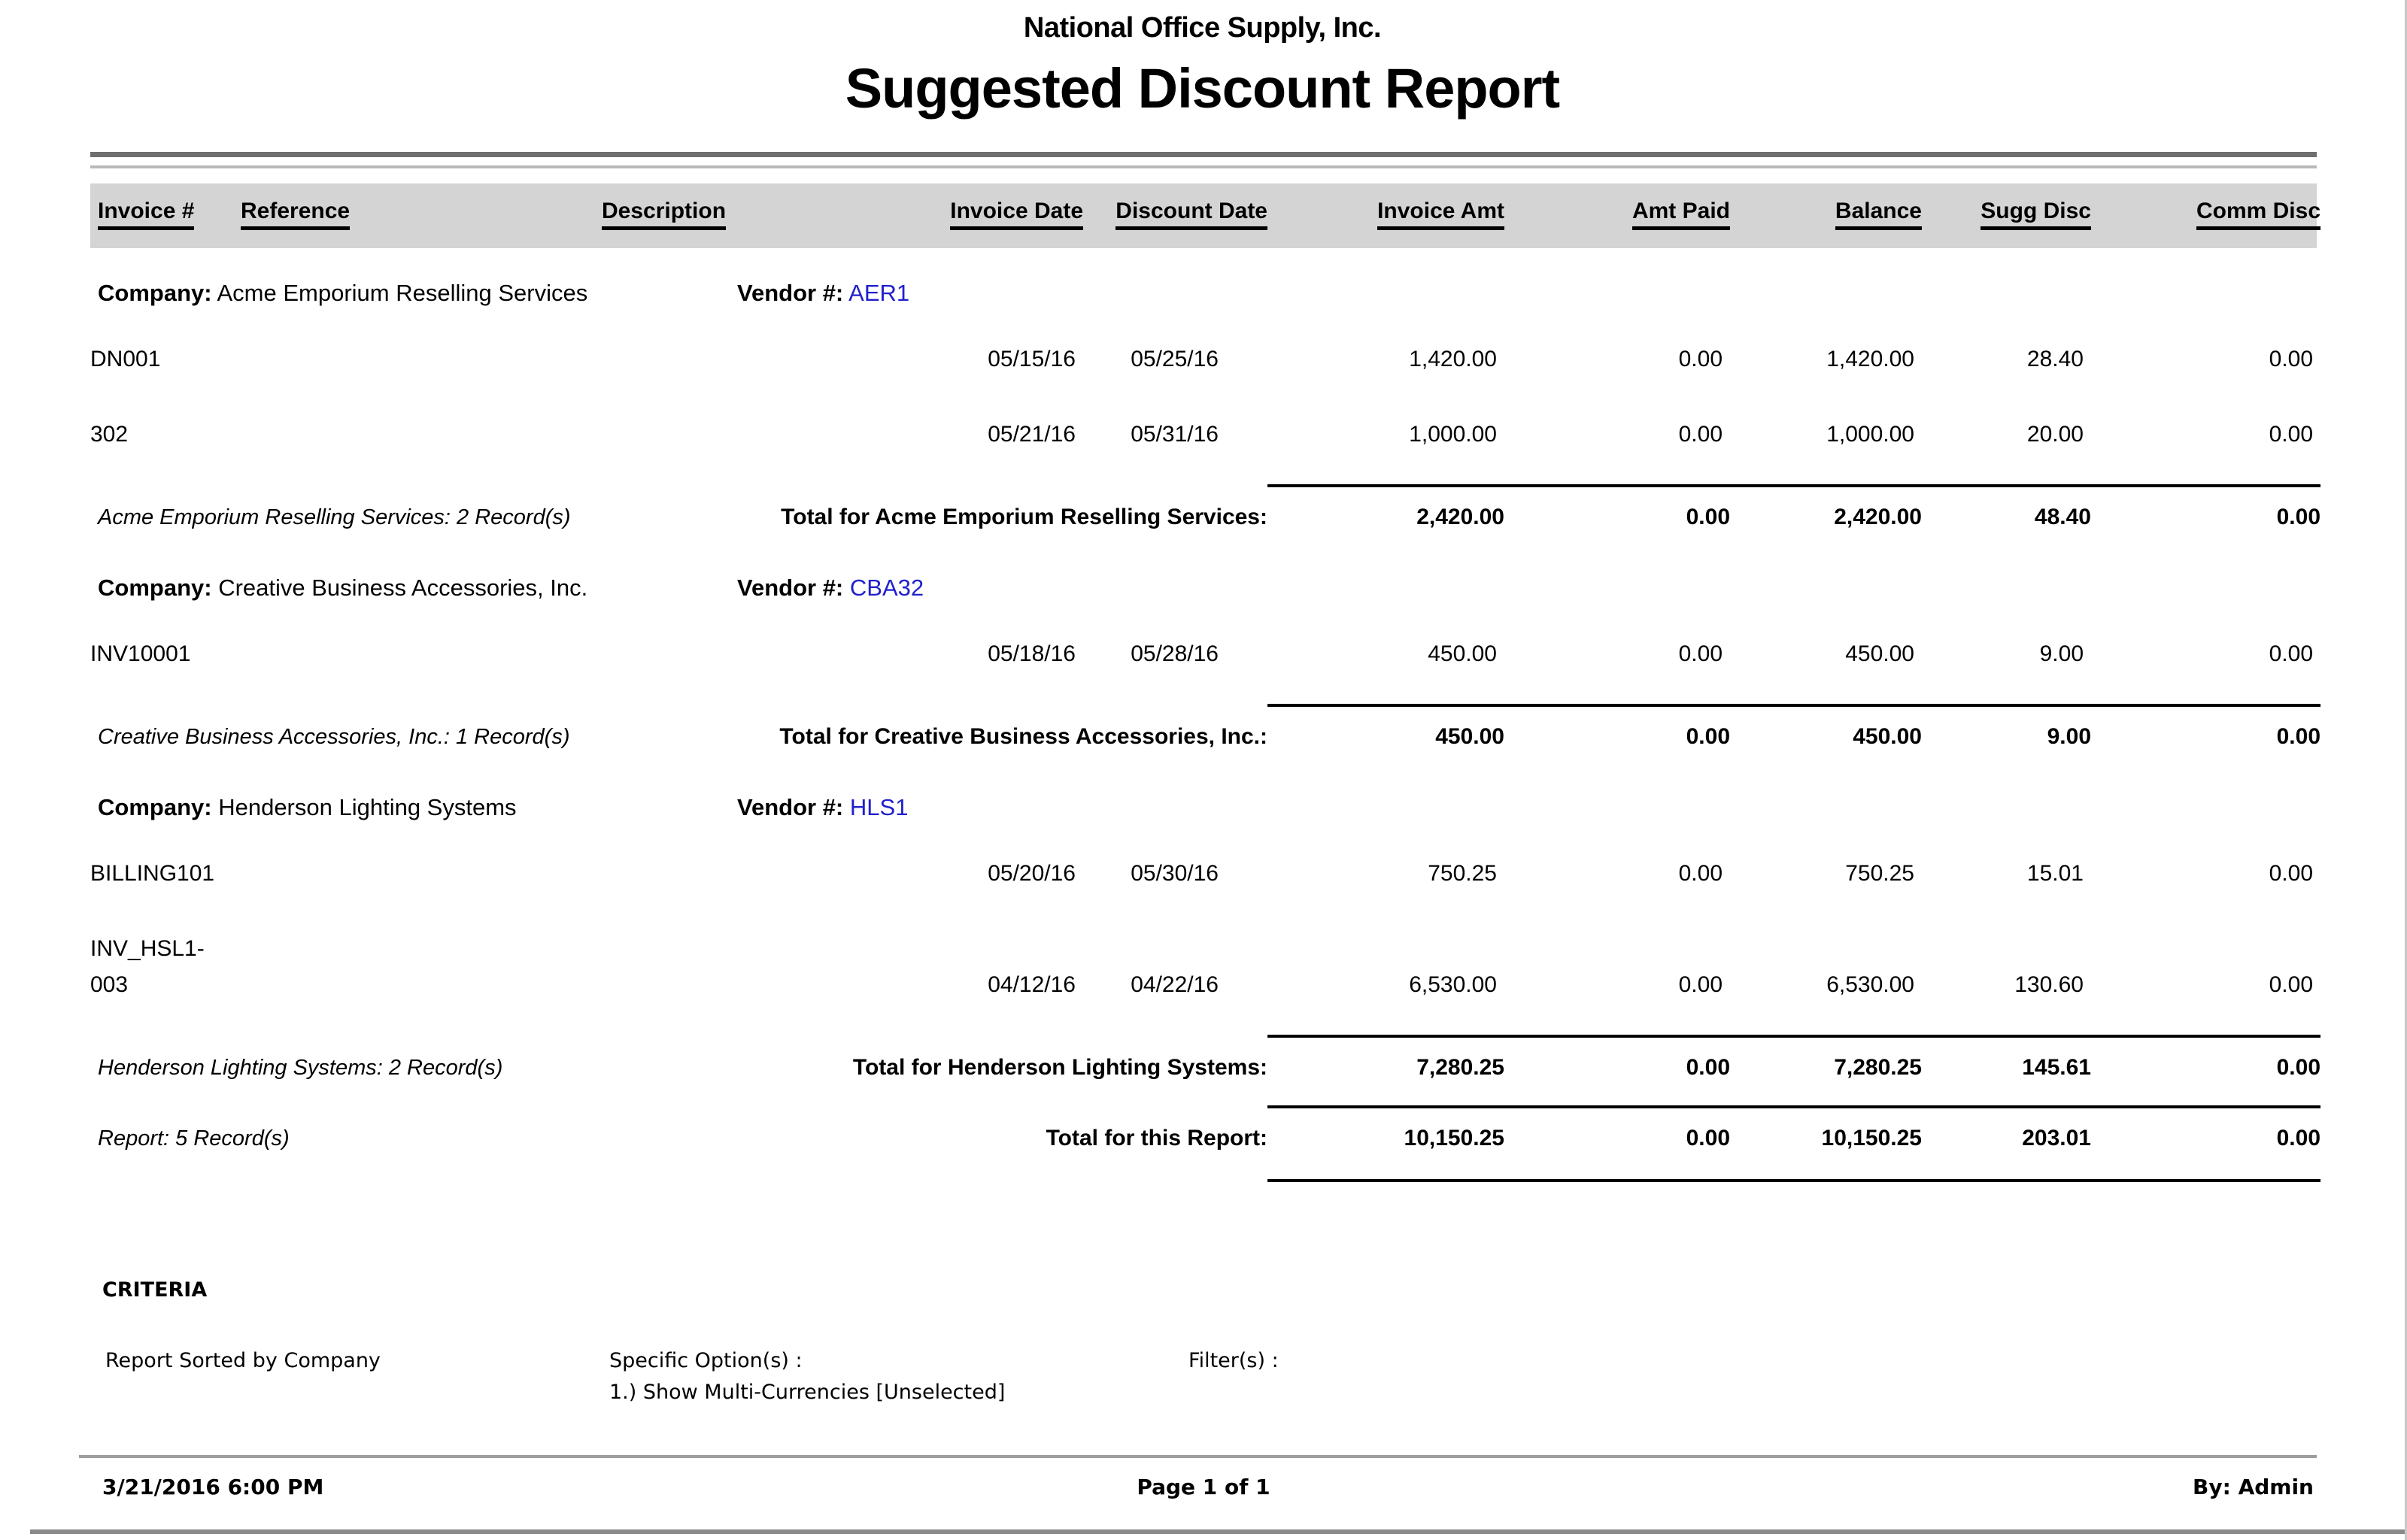 The height and width of the screenshot is (1540, 2407). Describe the element at coordinates (830, 588) in the screenshot. I see `vendor-block: Vendor #: CBA32` at that location.